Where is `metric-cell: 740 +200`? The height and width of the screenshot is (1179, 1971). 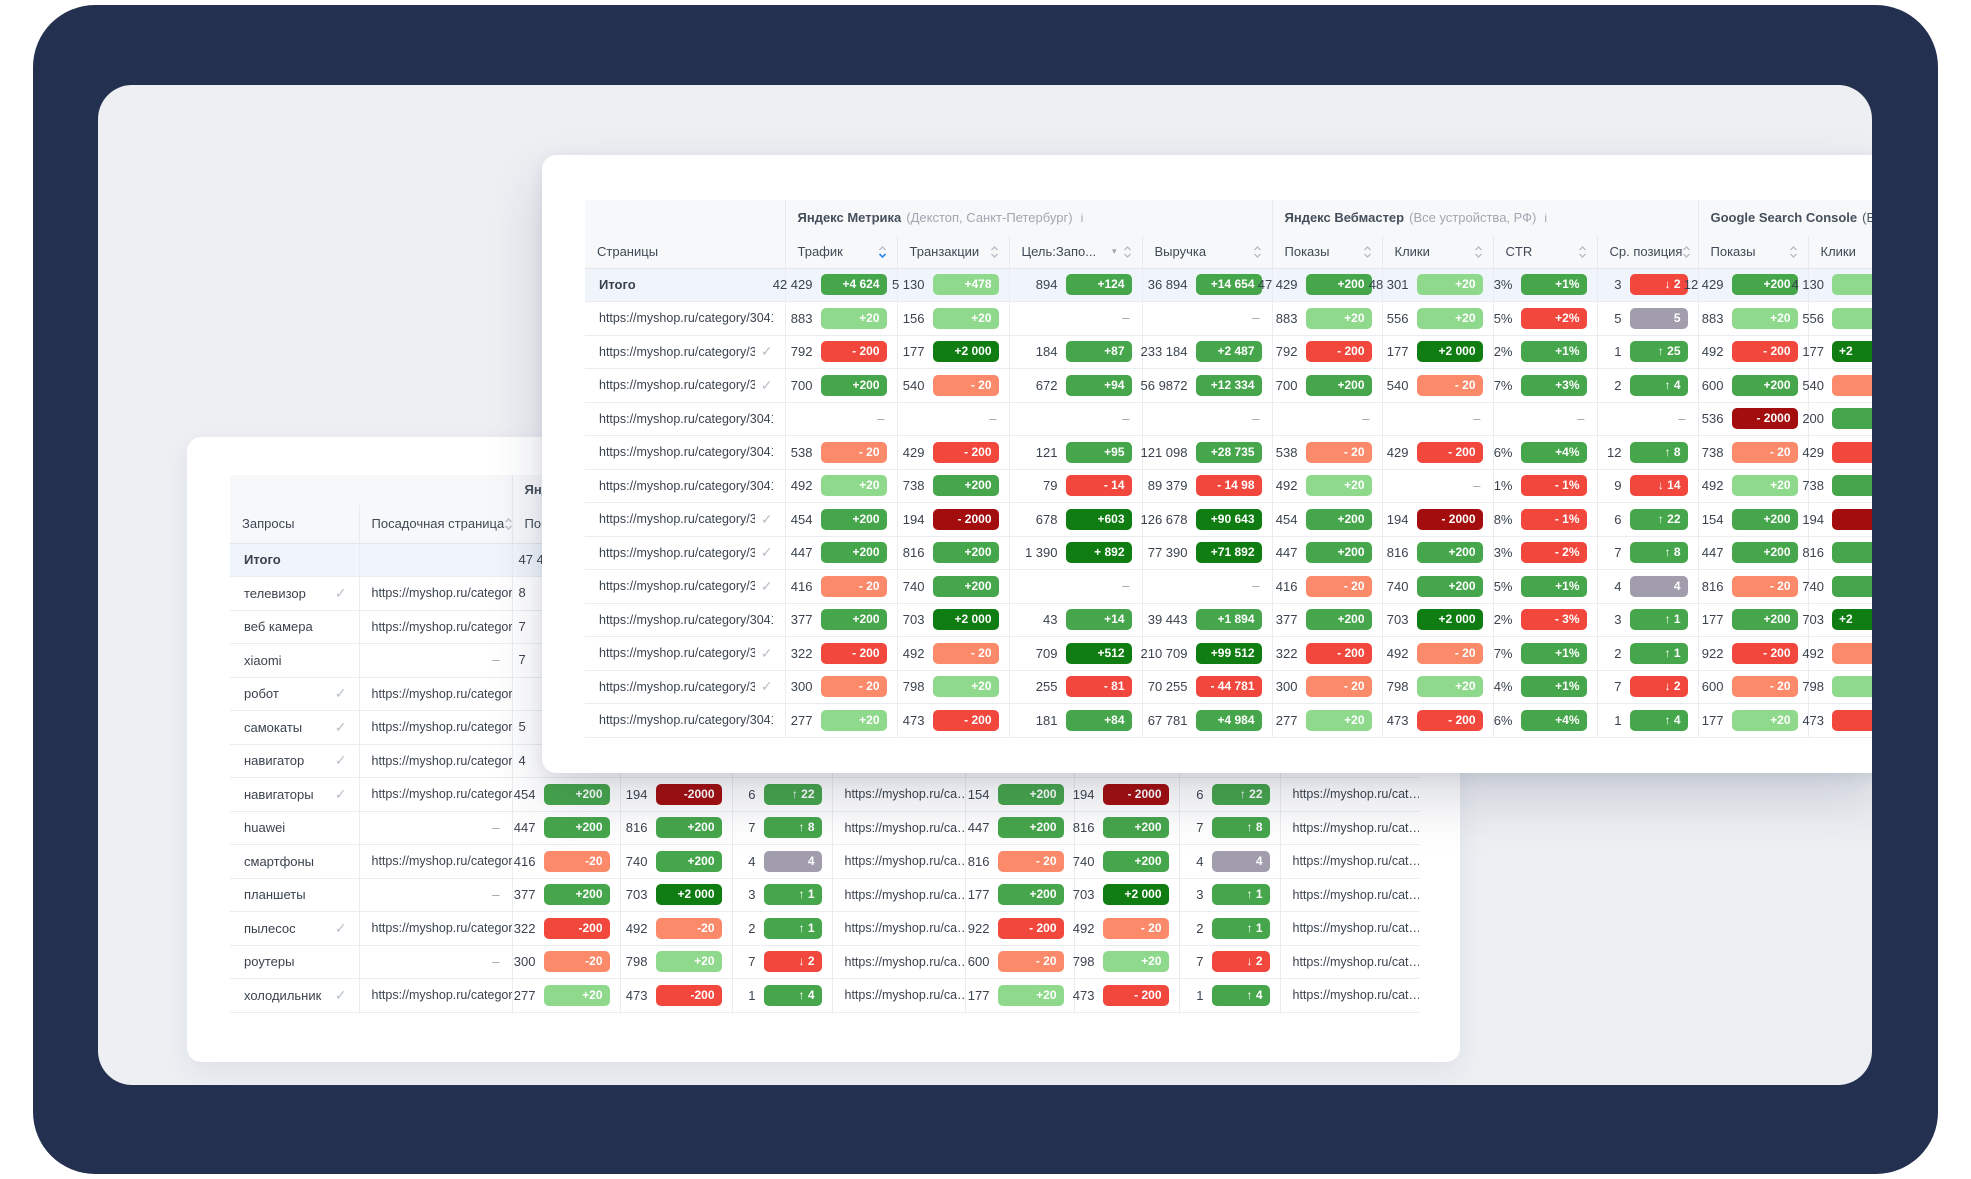
metric-cell: 740 +200 is located at coordinates (1437, 586).